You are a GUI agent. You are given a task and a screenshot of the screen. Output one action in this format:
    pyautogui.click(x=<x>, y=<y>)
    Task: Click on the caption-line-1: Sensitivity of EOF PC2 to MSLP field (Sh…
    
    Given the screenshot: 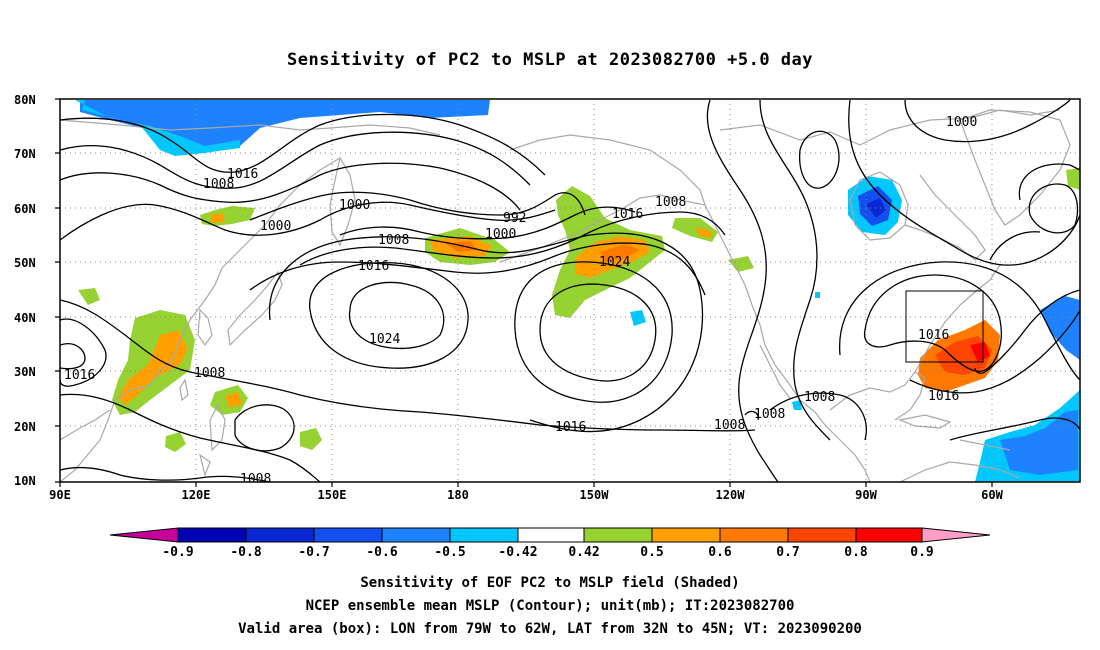 What is the action you would take?
    pyautogui.click(x=550, y=583)
    